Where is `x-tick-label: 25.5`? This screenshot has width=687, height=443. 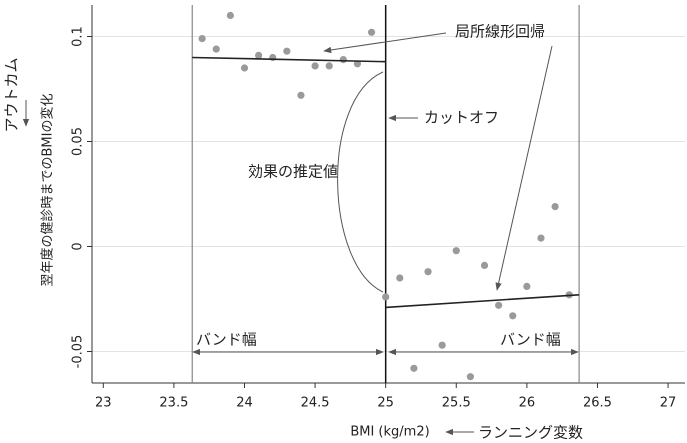 x-tick-label: 25.5 is located at coordinates (456, 403).